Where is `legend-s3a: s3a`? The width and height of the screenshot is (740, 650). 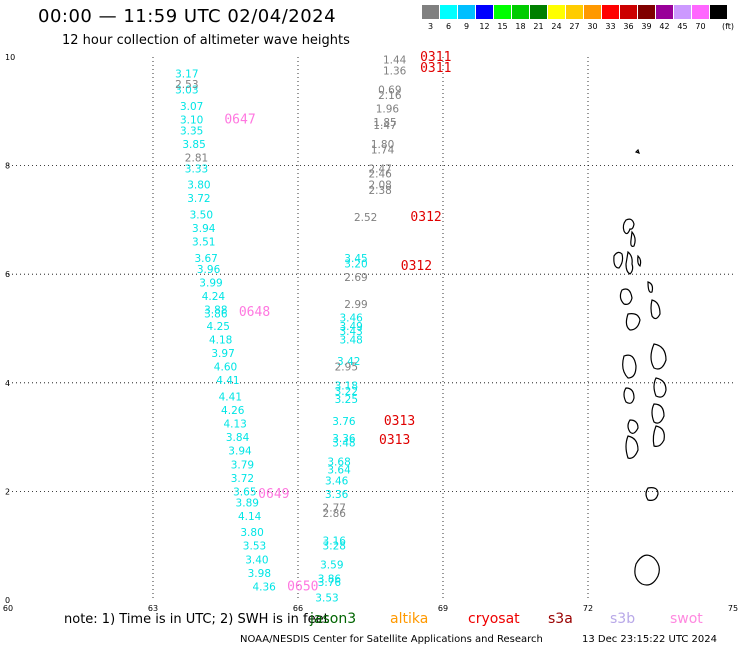 legend-s3a: s3a is located at coordinates (560, 619).